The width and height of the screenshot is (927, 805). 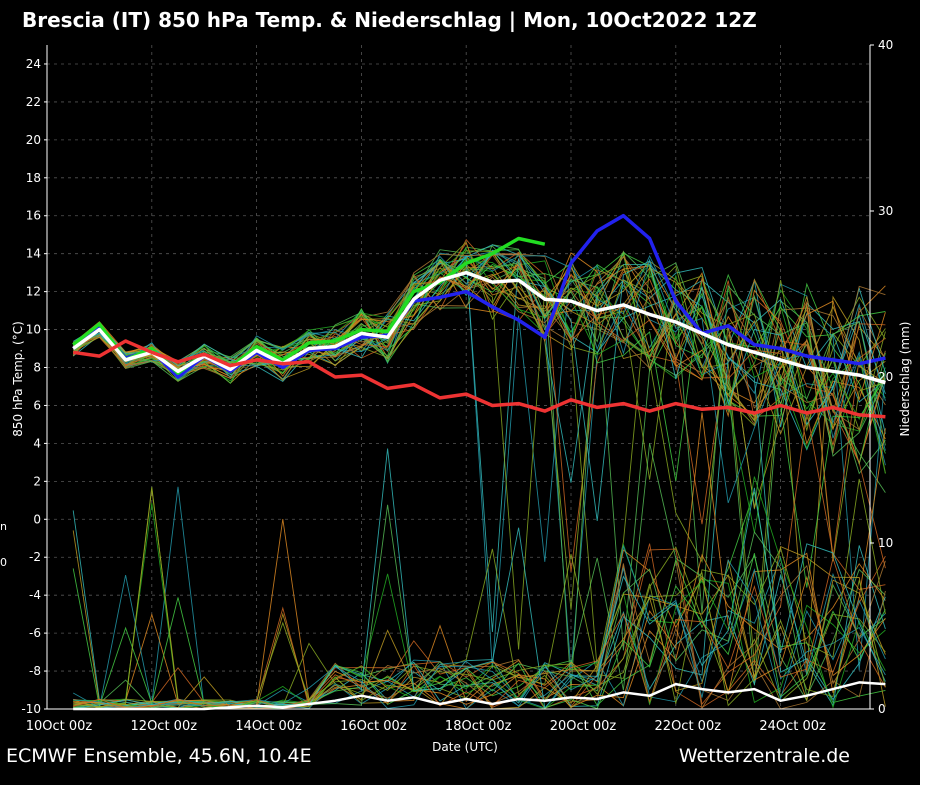 What do you see at coordinates (59, 726) in the screenshot?
I see `x-tick-label: 10Oct 00z` at bounding box center [59, 726].